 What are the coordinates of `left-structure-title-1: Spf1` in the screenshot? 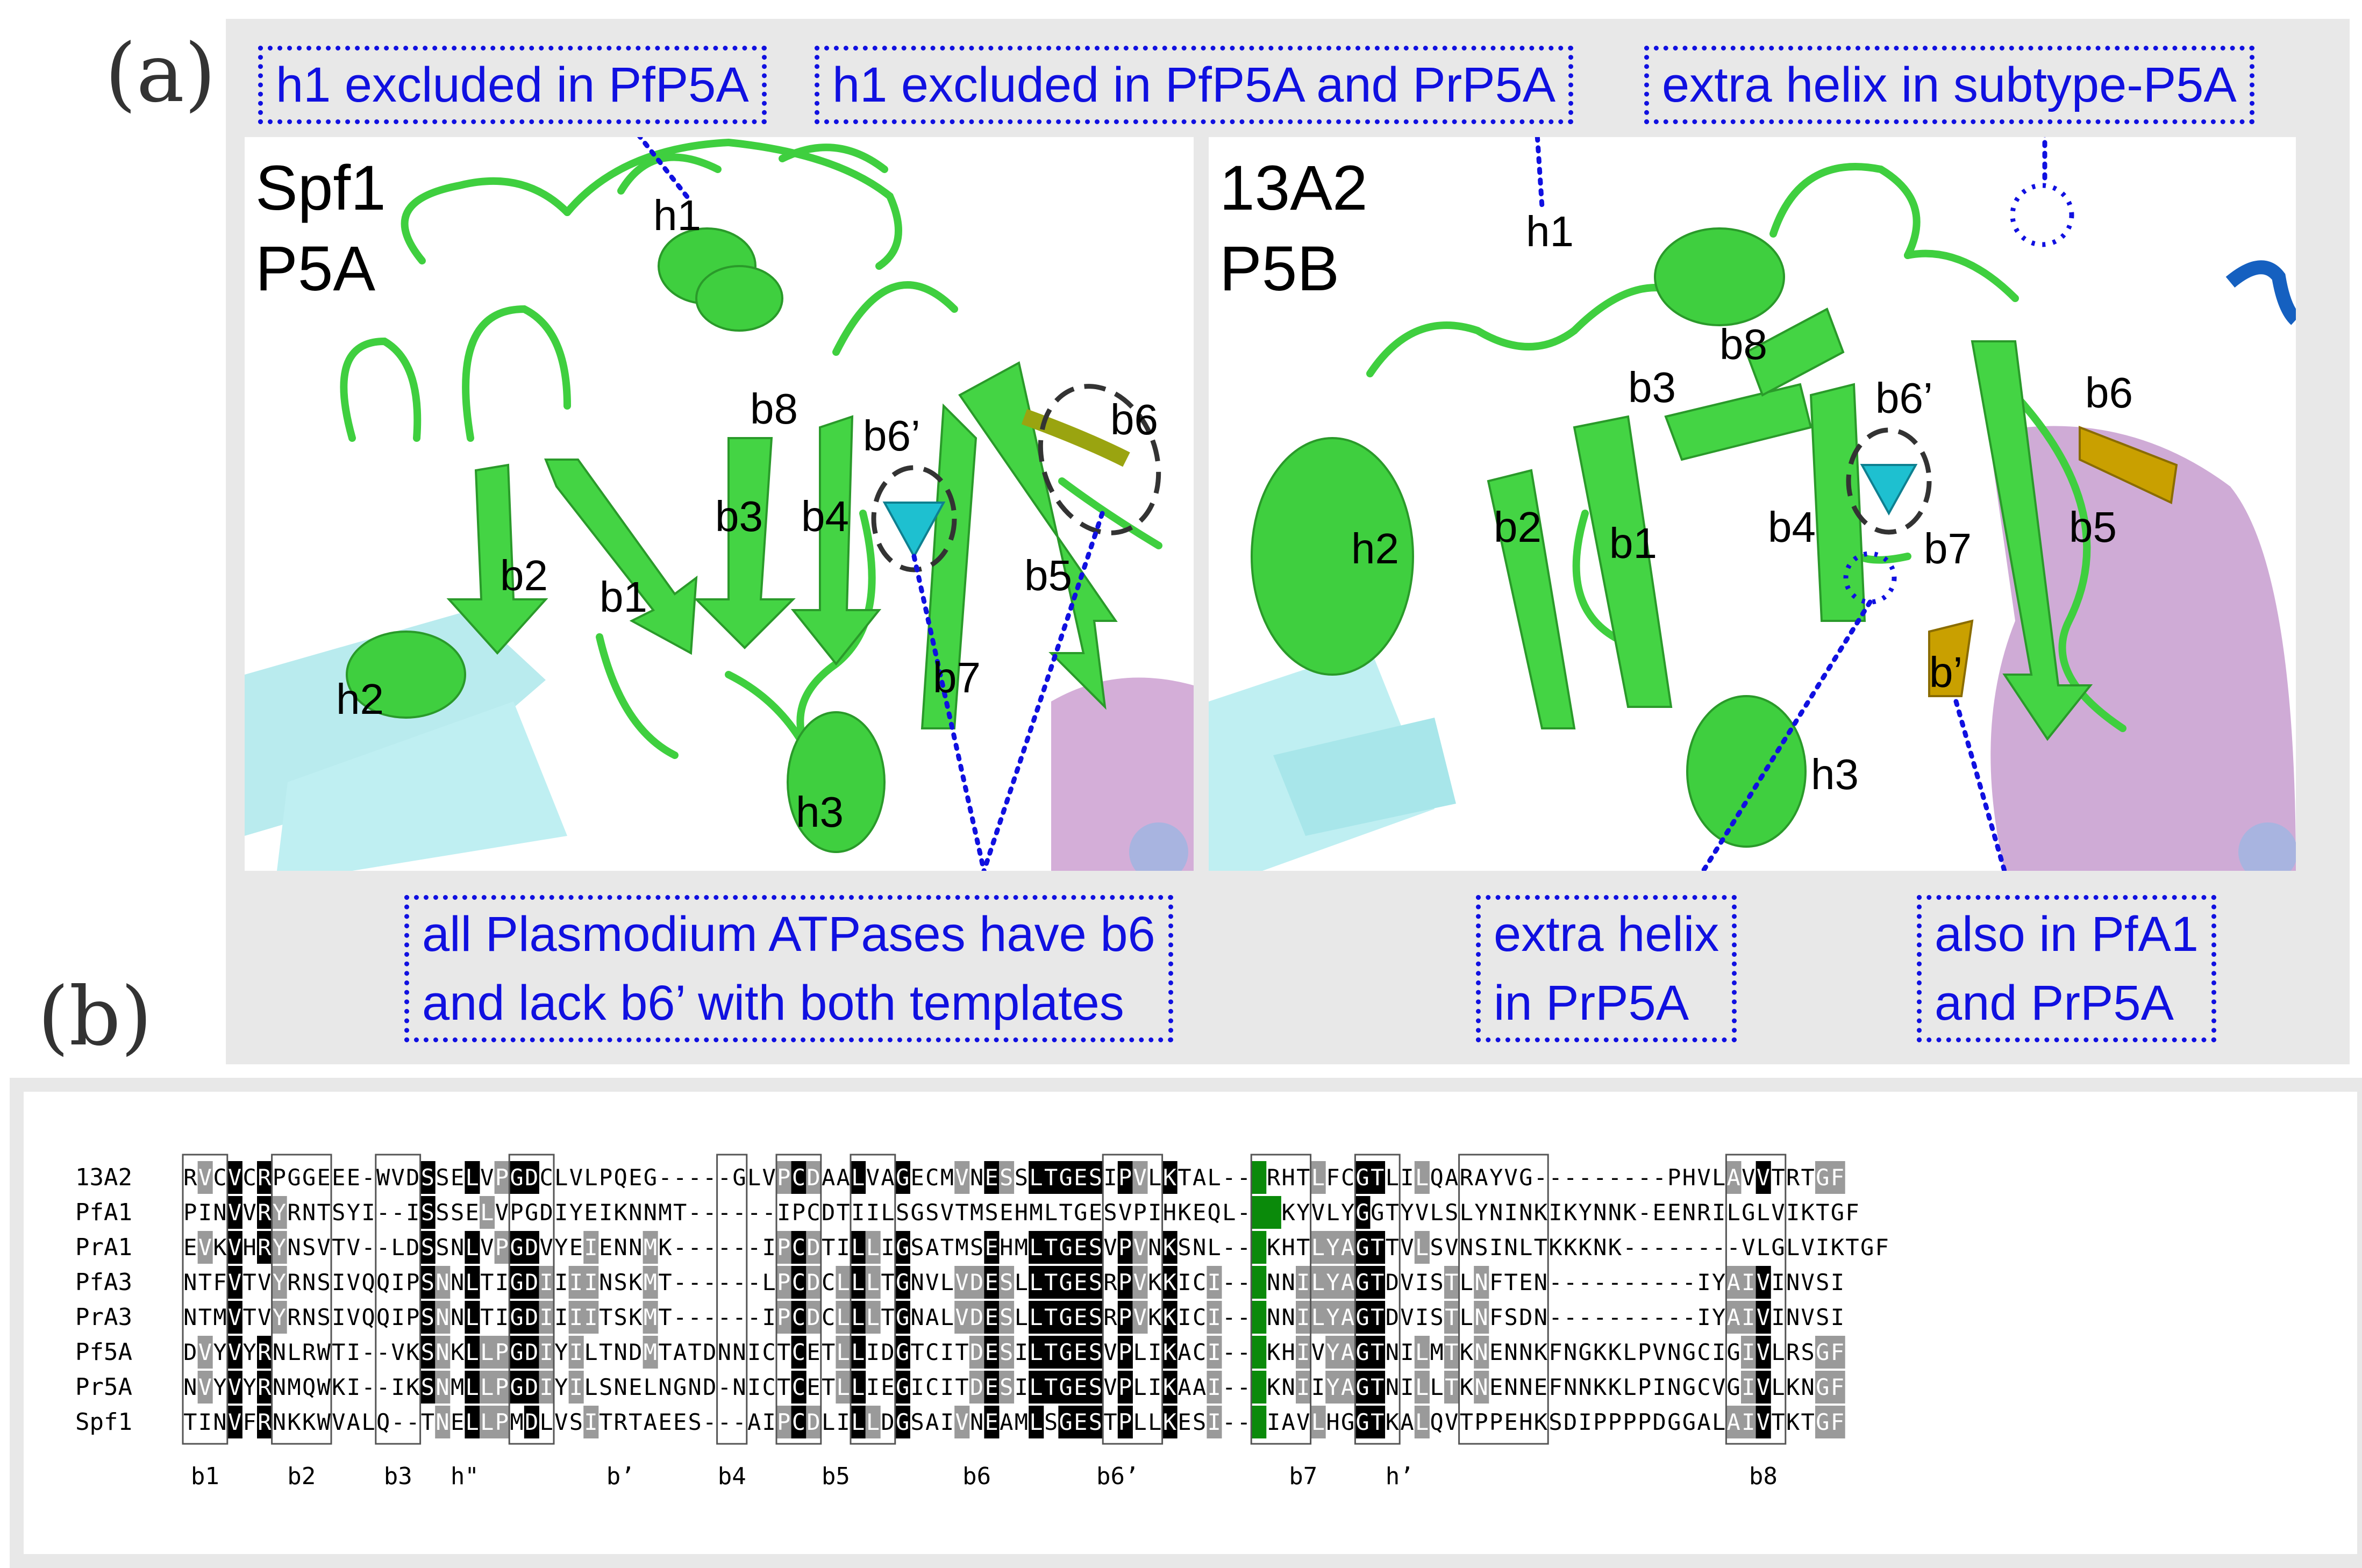 It's located at (320, 188).